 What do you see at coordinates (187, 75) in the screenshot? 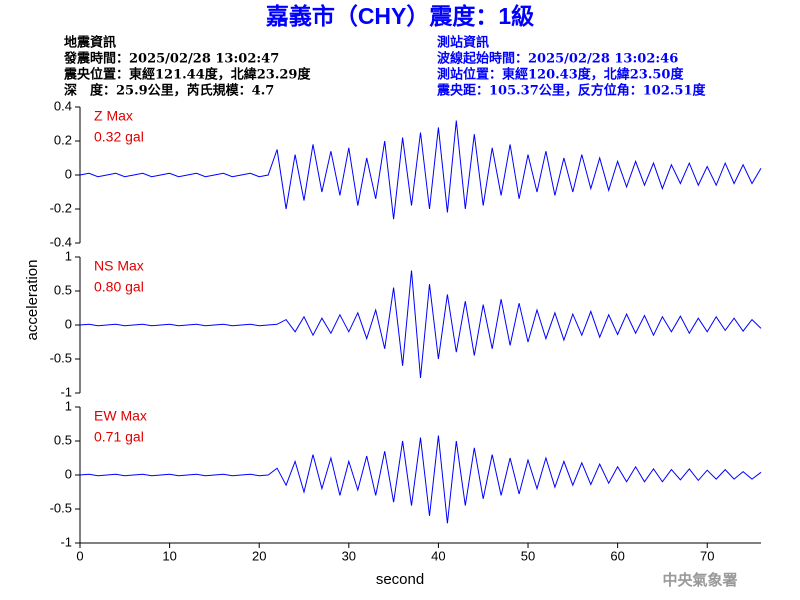
I see `info-line: 震央位置：東經121.44度，北緯23.29度` at bounding box center [187, 75].